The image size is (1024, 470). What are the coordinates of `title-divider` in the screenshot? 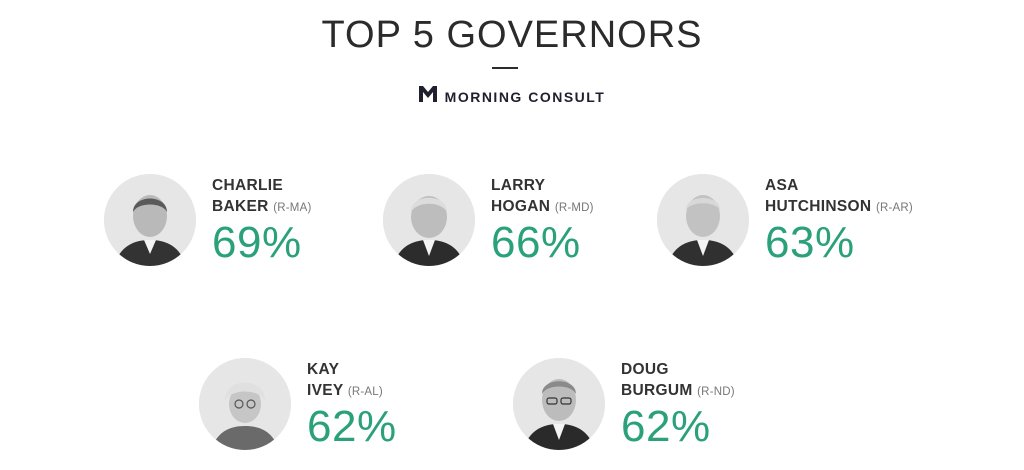 It's located at (505, 68).